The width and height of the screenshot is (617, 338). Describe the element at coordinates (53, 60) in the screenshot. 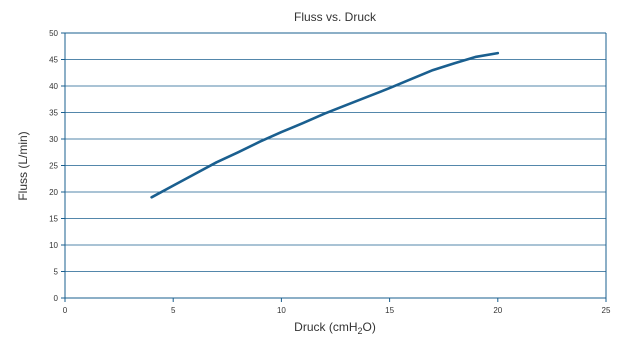

I see `y-tick-label: 45` at that location.